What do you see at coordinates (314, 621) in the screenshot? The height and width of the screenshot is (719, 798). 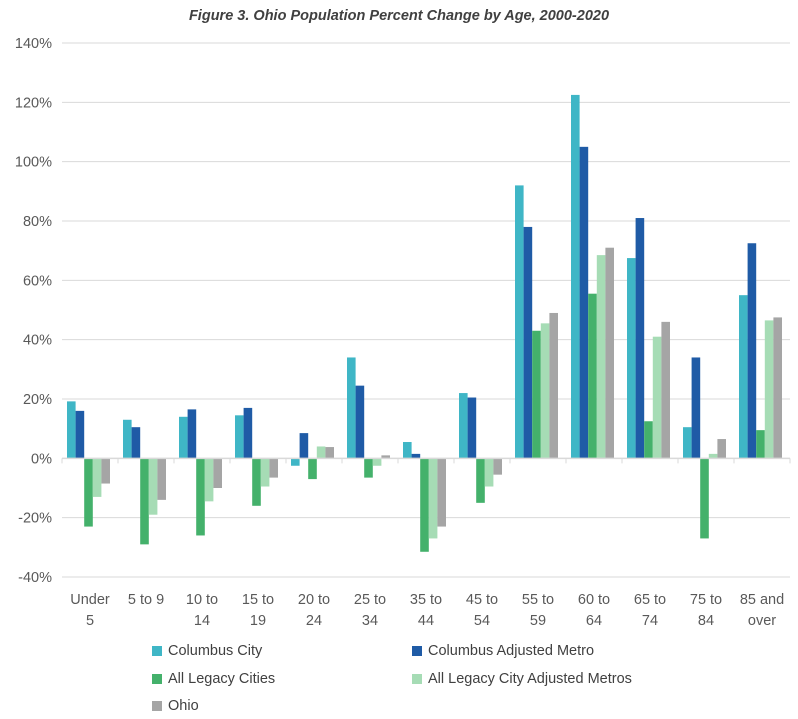 I see `x-tick-label: 24` at bounding box center [314, 621].